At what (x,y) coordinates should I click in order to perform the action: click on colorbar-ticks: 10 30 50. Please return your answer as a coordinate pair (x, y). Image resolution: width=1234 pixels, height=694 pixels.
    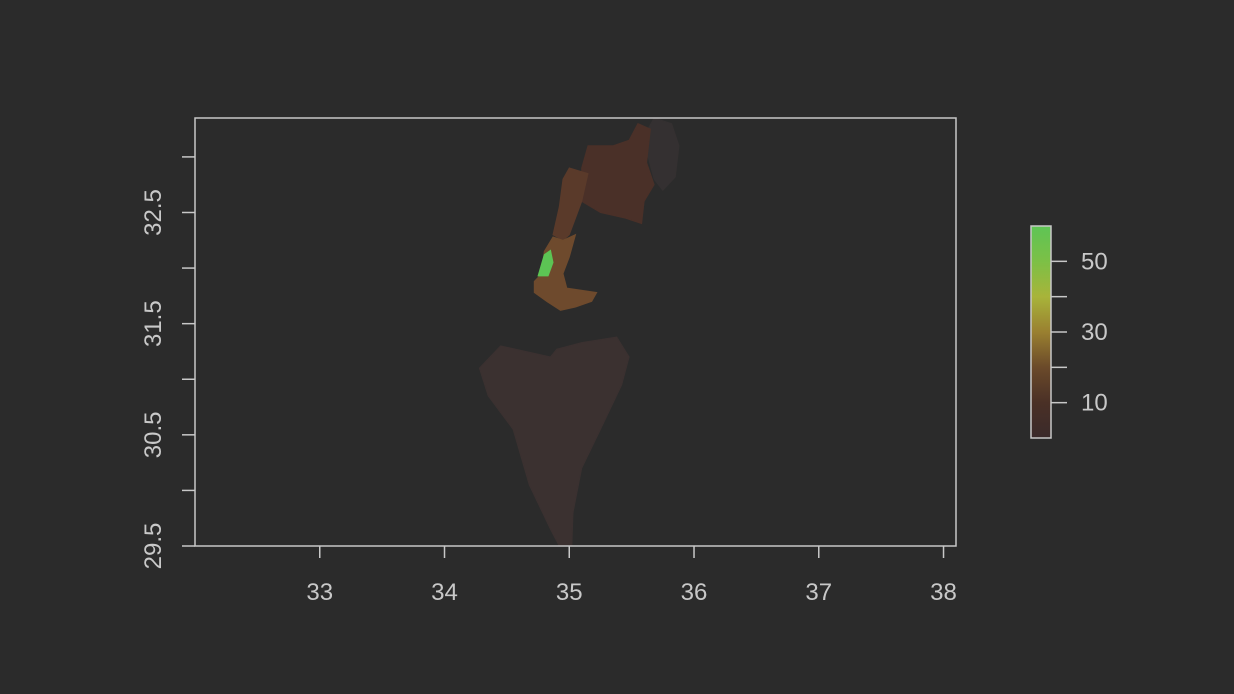
    Looking at the image, I should click on (1079, 332).